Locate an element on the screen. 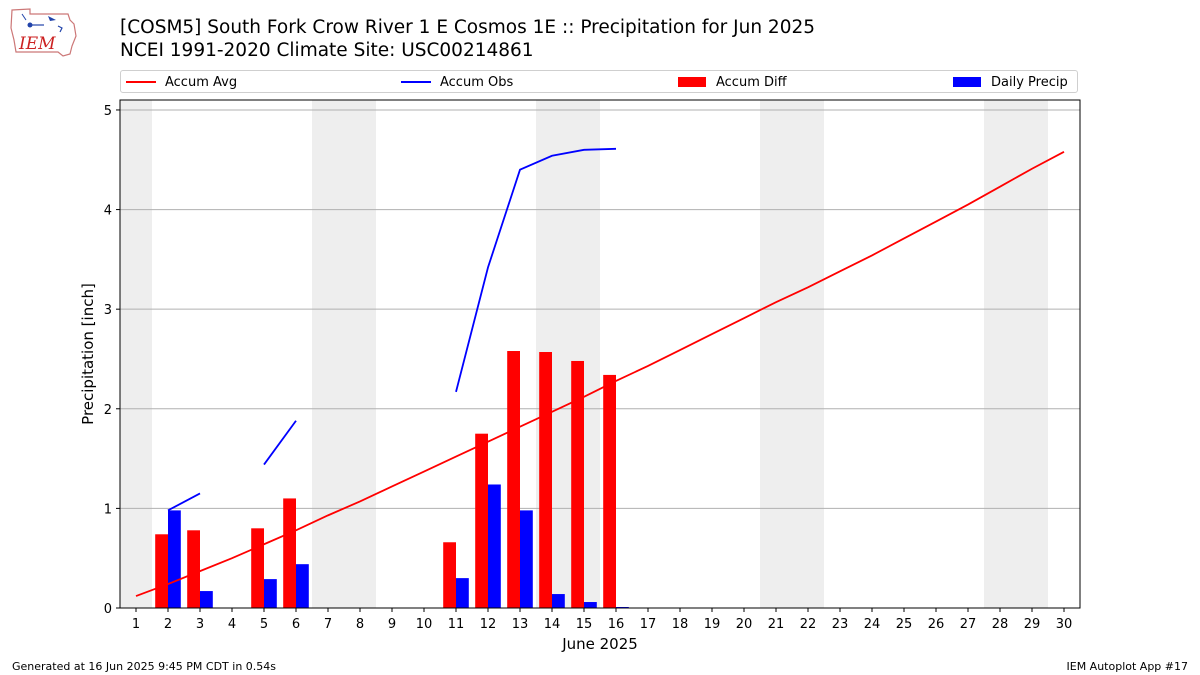 Image resolution: width=1200 pixels, height=675 pixels. legend-swatch-accum-diff is located at coordinates (692, 82).